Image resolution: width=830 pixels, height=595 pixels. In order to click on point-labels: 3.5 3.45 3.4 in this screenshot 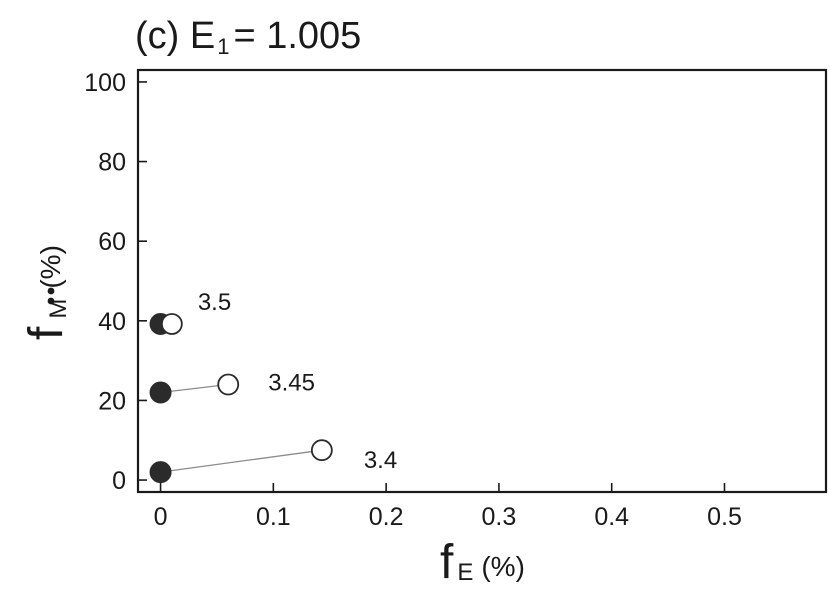, I will do `click(297, 381)`.